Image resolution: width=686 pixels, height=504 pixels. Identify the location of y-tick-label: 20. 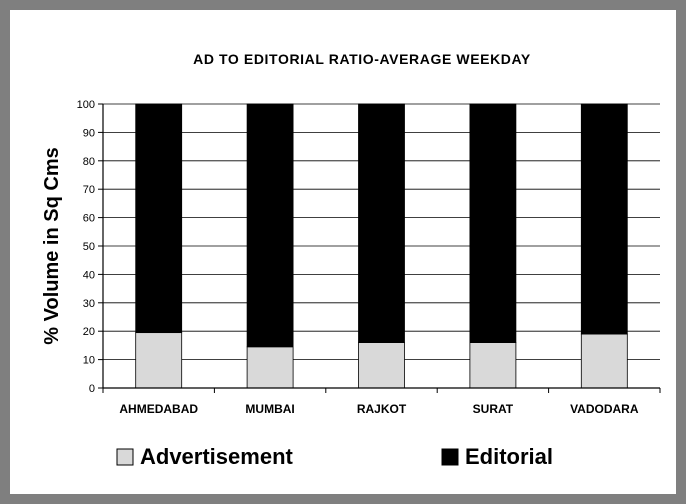
(89, 332).